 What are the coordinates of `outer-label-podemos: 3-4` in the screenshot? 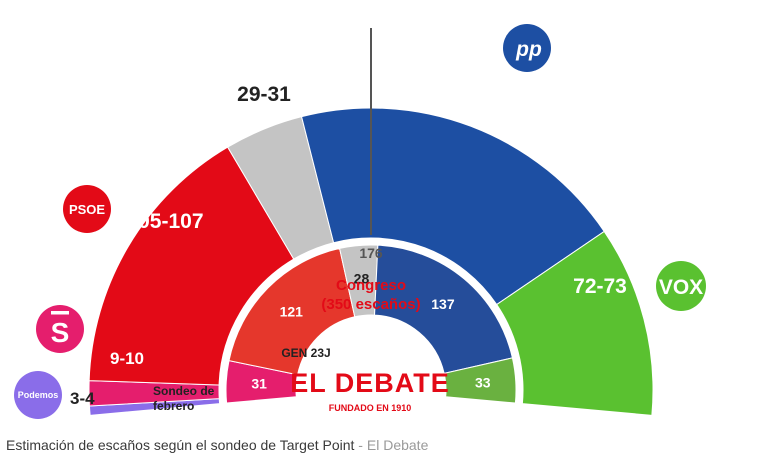 It's located at (82, 398).